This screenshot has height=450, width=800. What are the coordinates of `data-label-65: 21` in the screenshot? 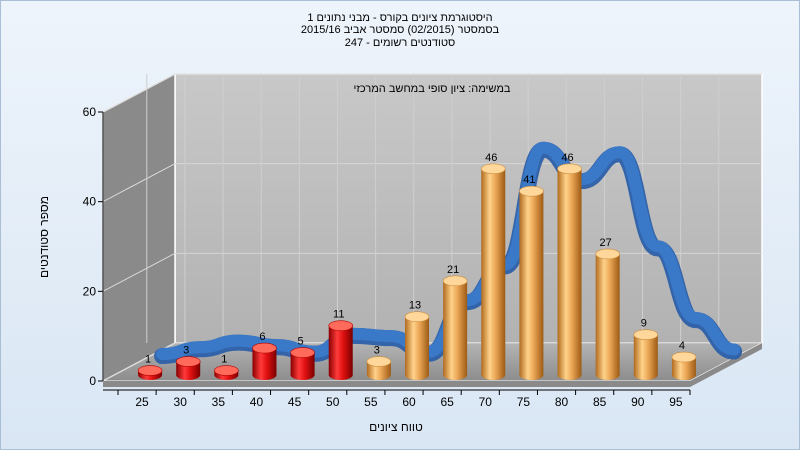 It's located at (453, 270).